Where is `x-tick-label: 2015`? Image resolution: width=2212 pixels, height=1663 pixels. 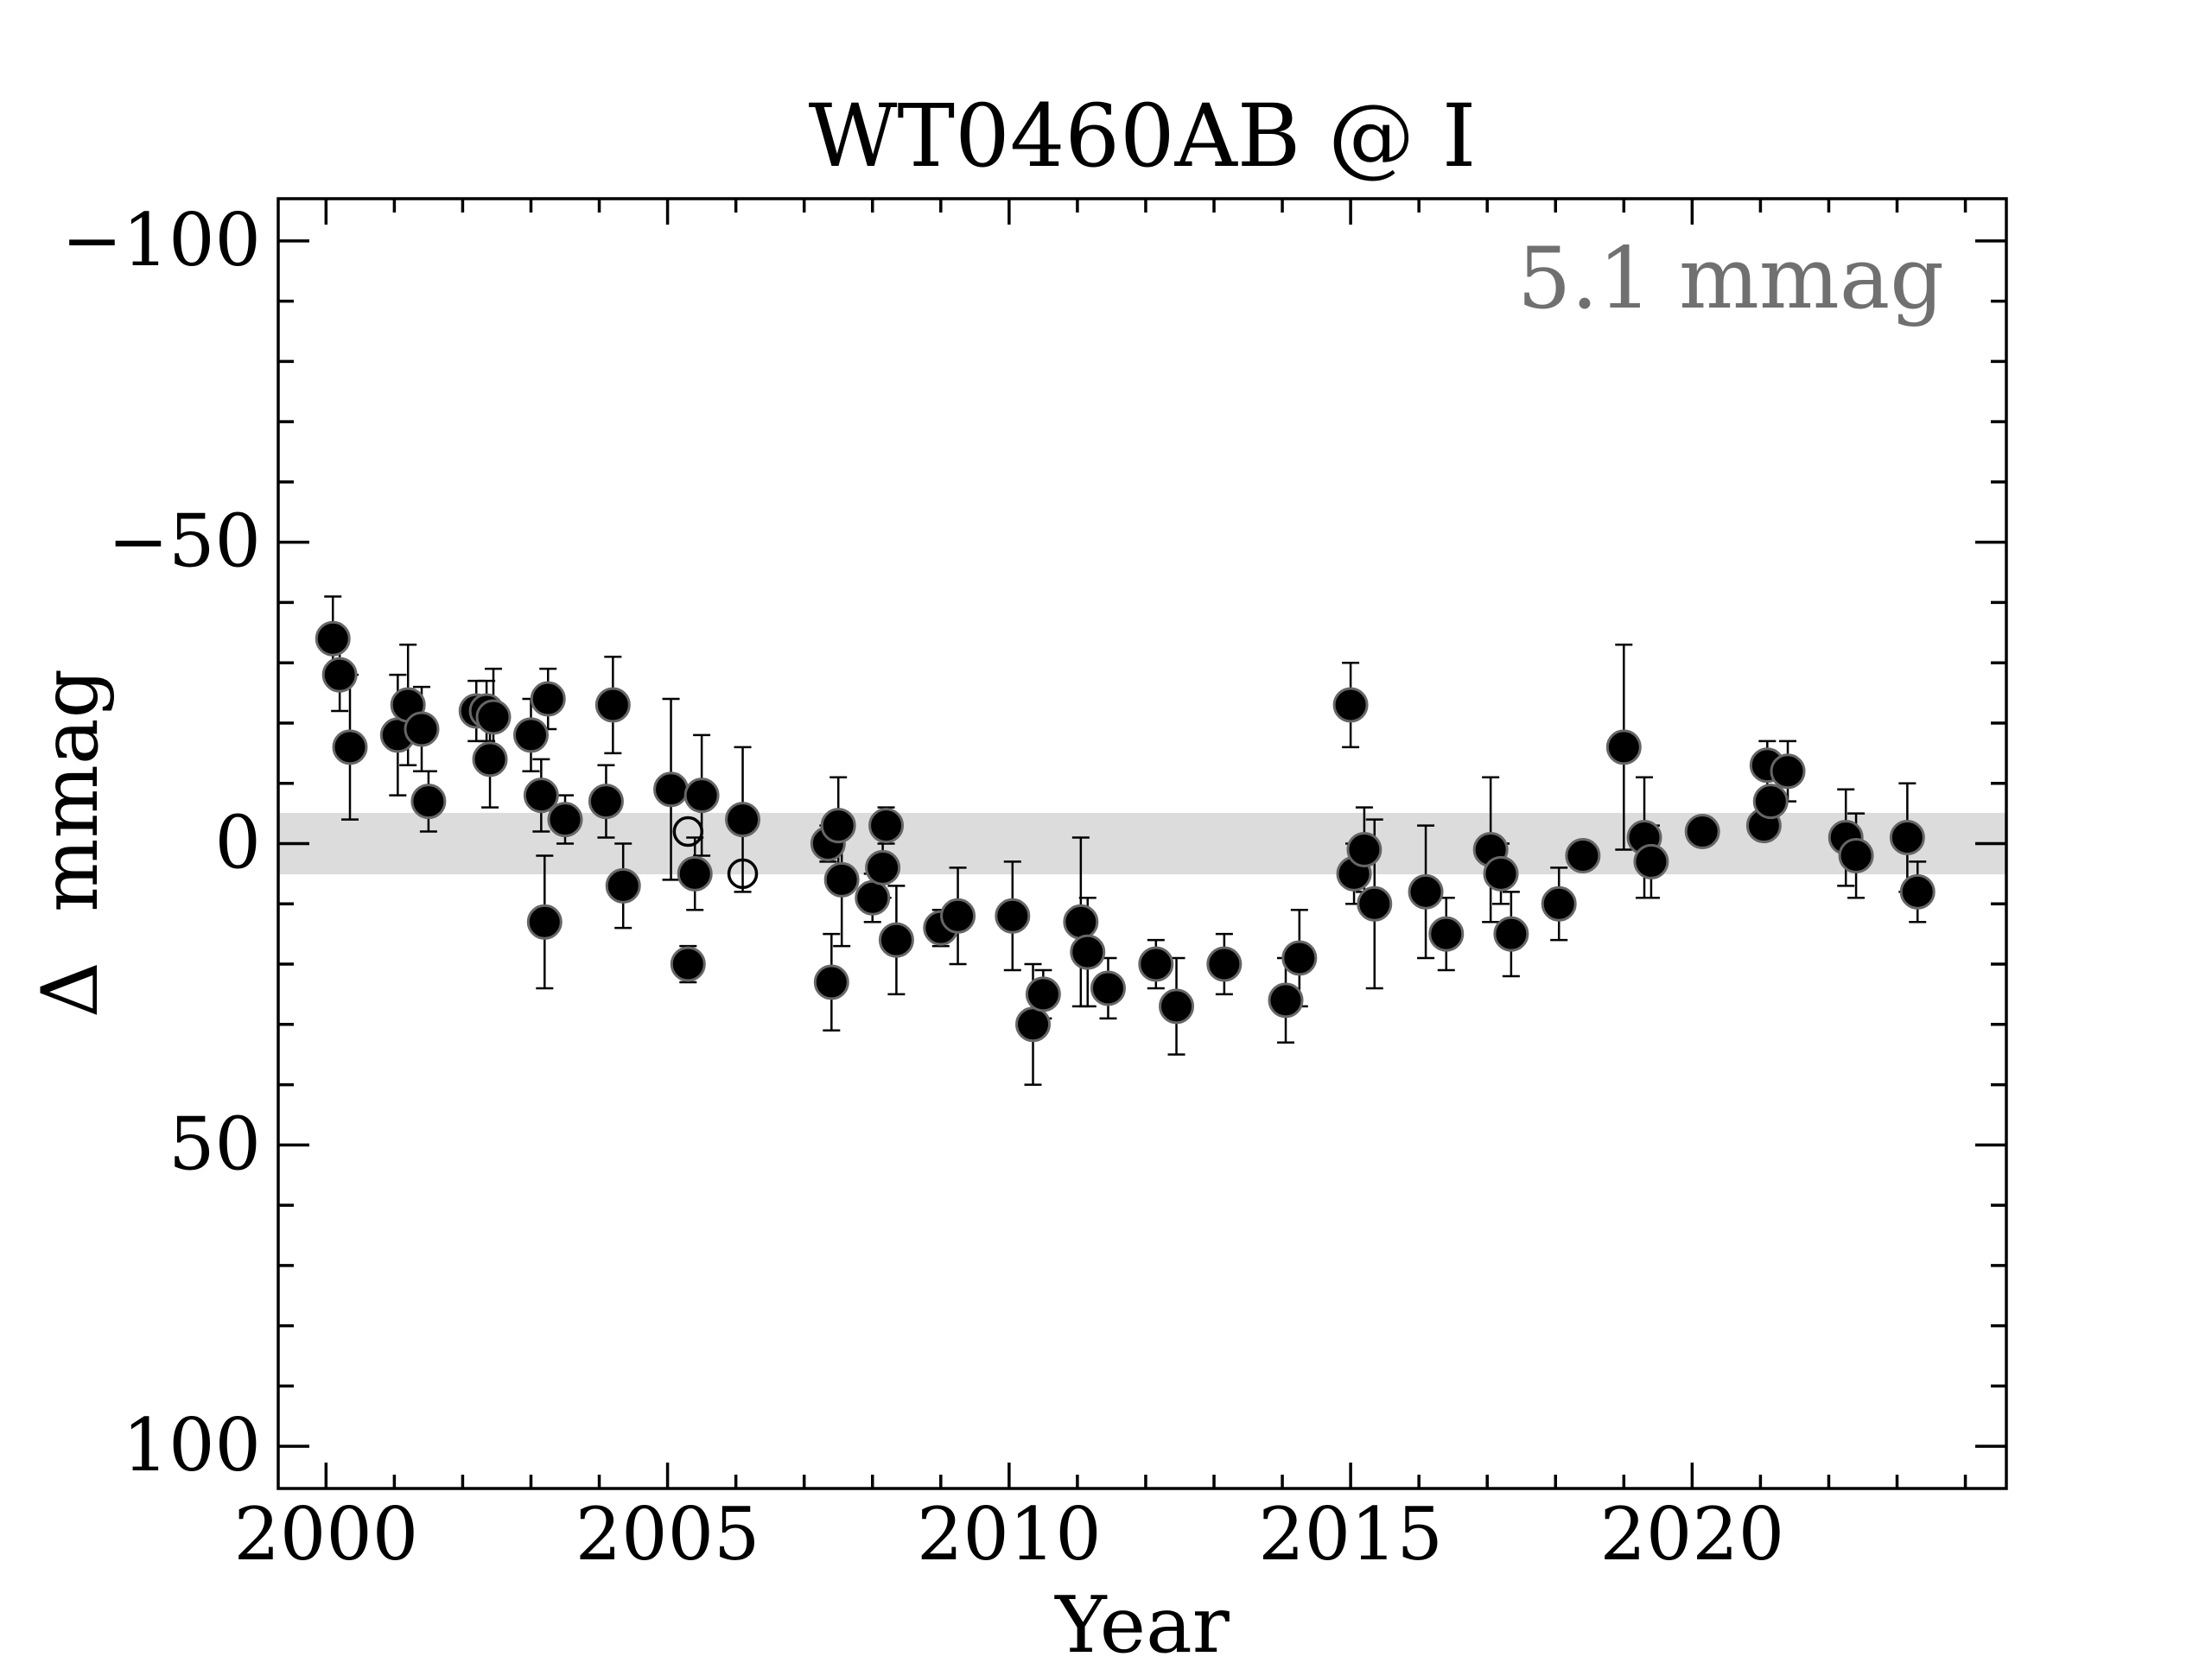 x-tick-label: 2015 is located at coordinates (1350, 1535).